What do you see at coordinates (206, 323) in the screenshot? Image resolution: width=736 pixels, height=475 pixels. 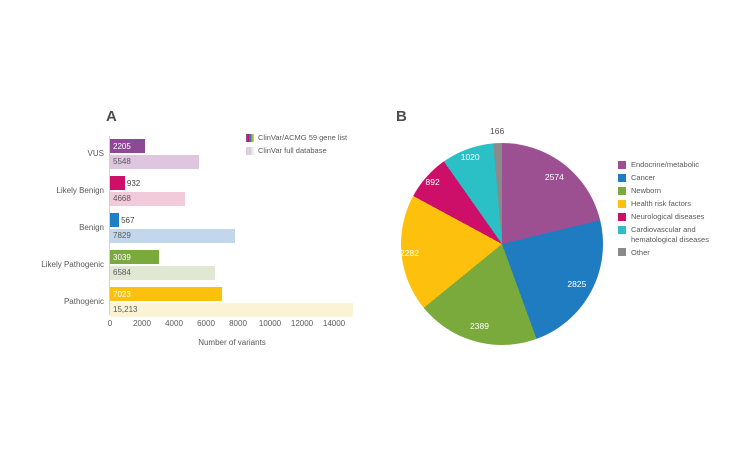 I see `x-axis-tick-label: 6000` at bounding box center [206, 323].